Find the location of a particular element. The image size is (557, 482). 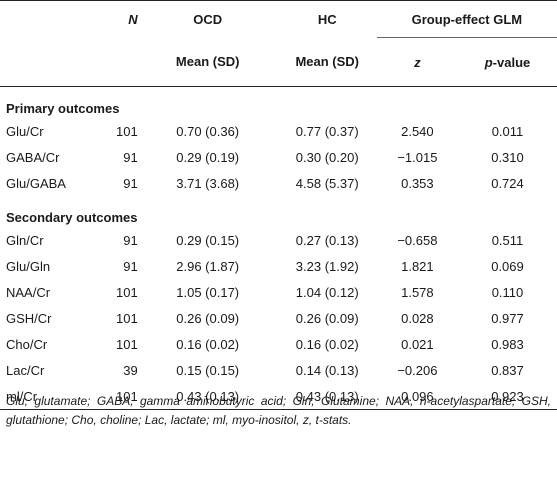

cell-z: −0.658 is located at coordinates (417, 240).